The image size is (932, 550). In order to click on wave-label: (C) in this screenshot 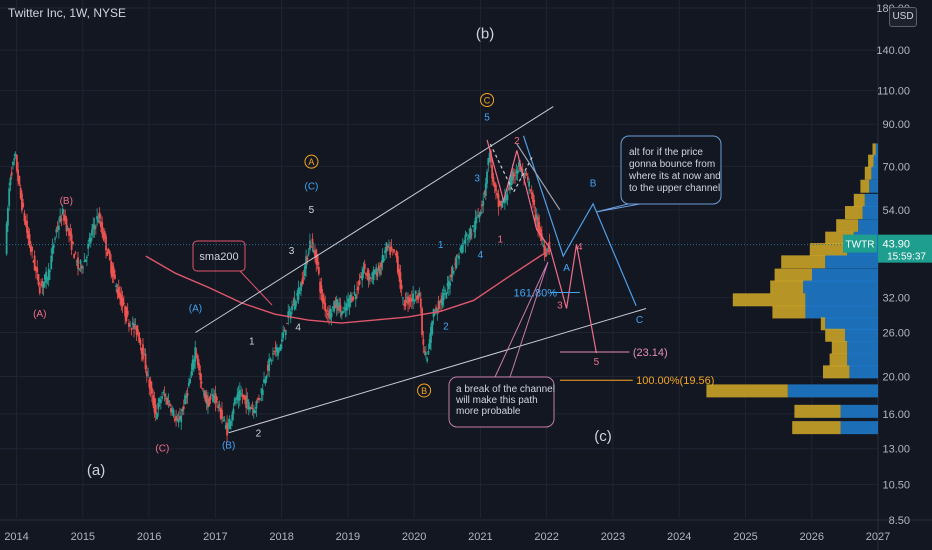, I will do `click(311, 186)`.